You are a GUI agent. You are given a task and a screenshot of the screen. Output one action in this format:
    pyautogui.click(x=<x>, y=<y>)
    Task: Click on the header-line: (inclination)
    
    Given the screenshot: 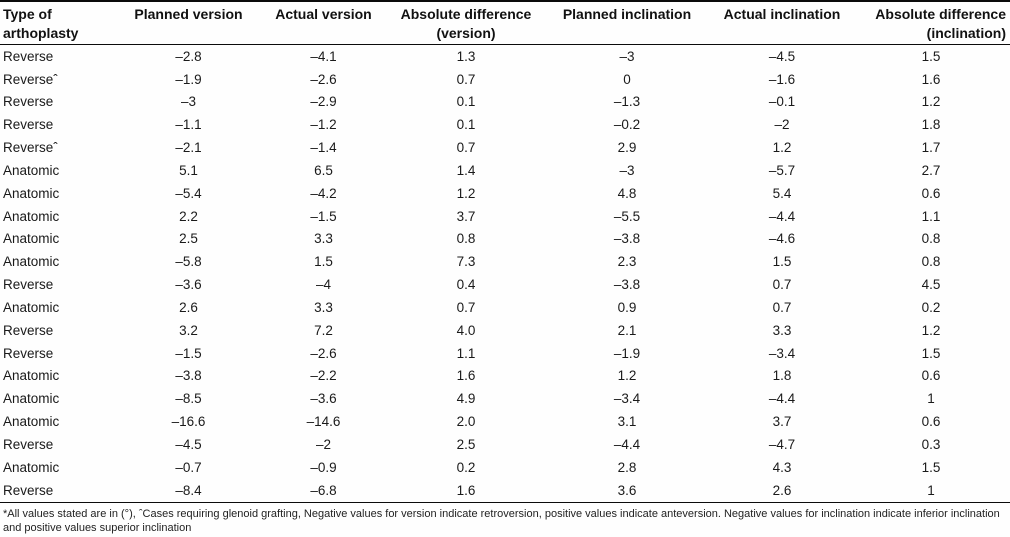 What is the action you would take?
    pyautogui.click(x=966, y=32)
    